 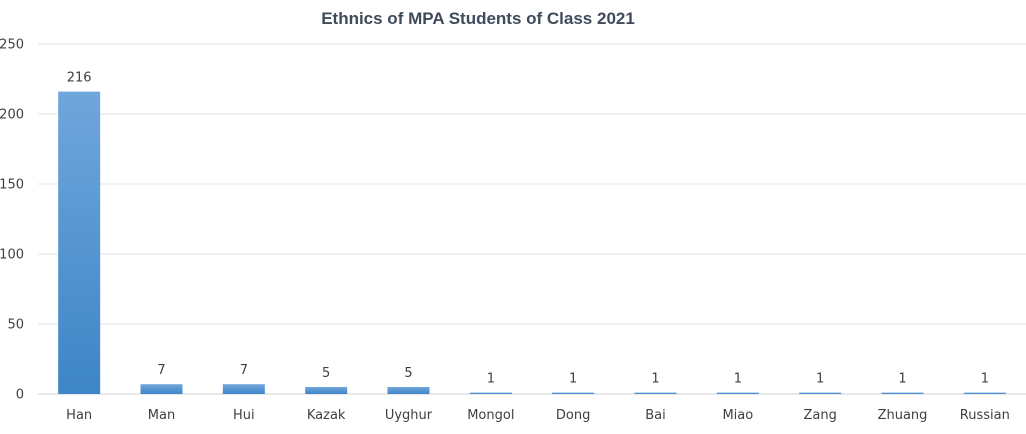 What do you see at coordinates (12, 45) in the screenshot?
I see `y-tick-label: 250` at bounding box center [12, 45].